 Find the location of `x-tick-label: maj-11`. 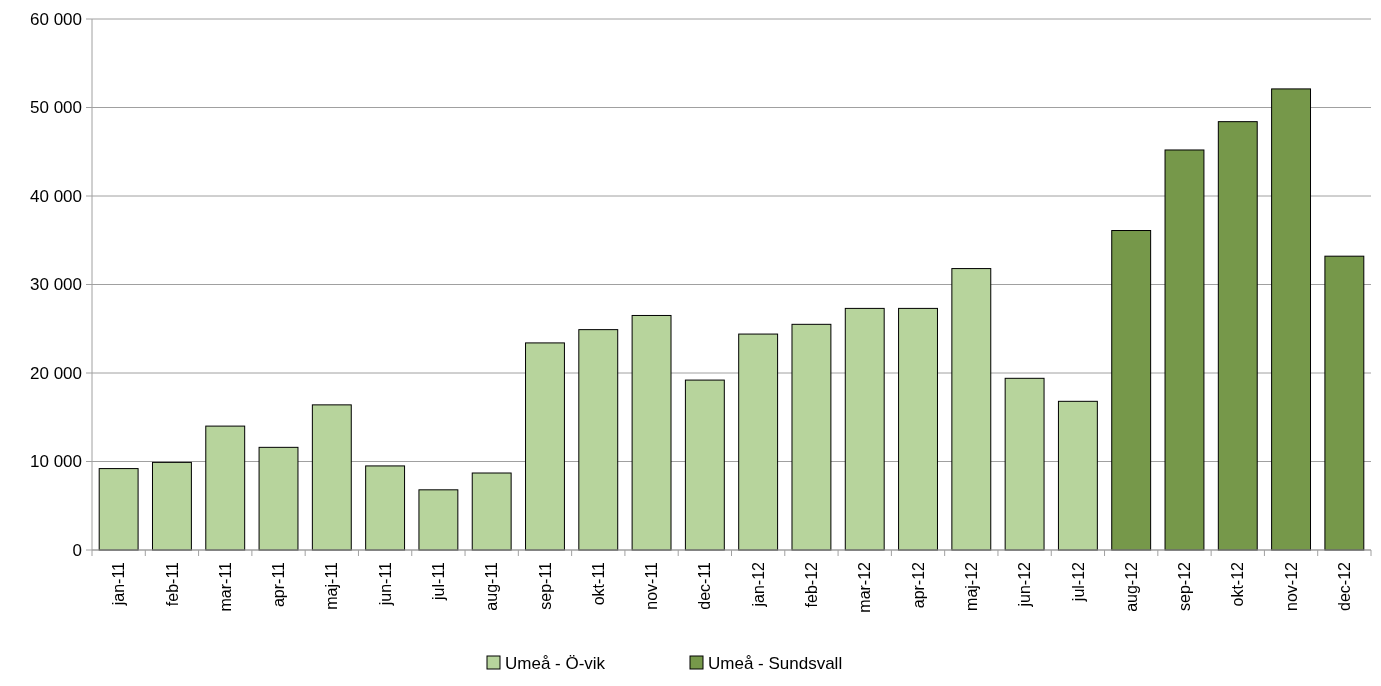

x-tick-label: maj-11 is located at coordinates (332, 585).